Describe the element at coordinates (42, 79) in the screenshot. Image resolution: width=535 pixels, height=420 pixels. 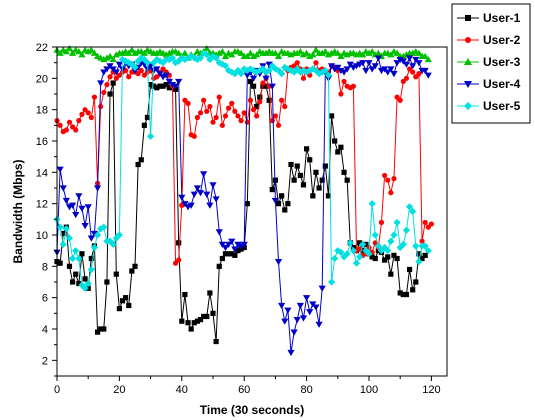
I see `y-tick-label: 20` at that location.